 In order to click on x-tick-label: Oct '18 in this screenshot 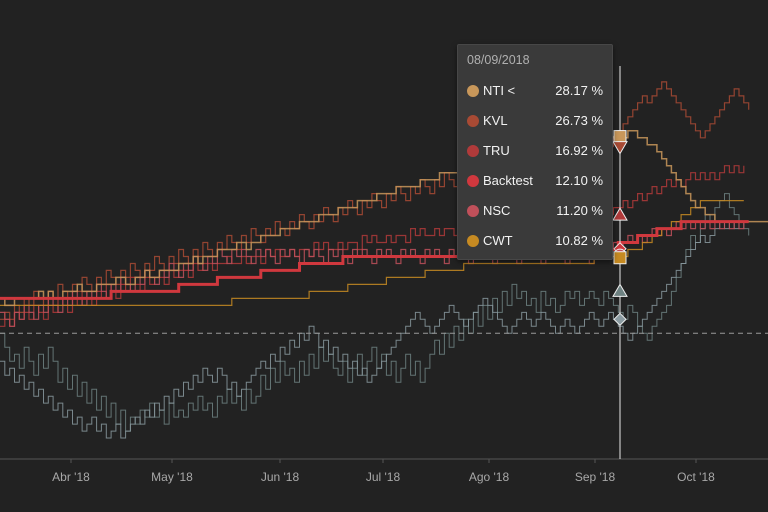, I will do `click(696, 477)`.